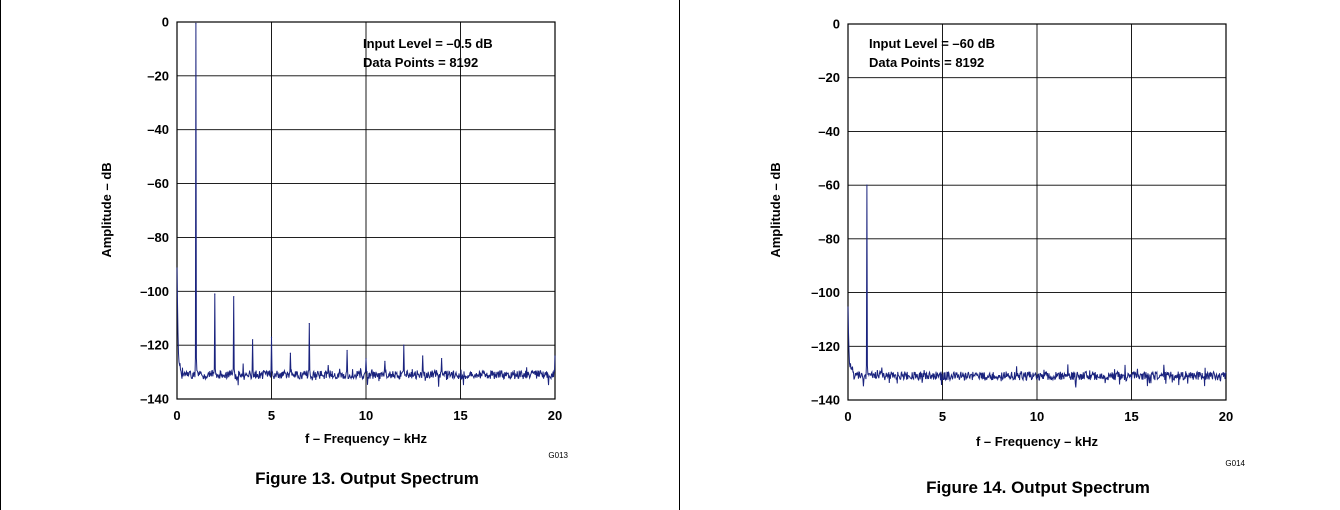  What do you see at coordinates (428, 43) in the screenshot?
I see `annotation-input-level: Input Level = –0.5 dB` at bounding box center [428, 43].